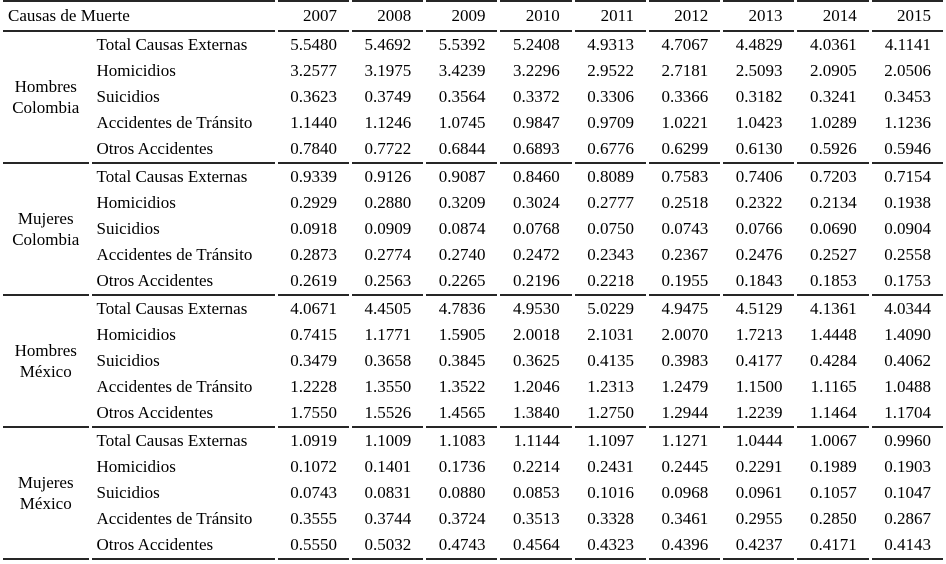 The image size is (946, 564). I want to click on value-cell: 4.9475, so click(685, 308).